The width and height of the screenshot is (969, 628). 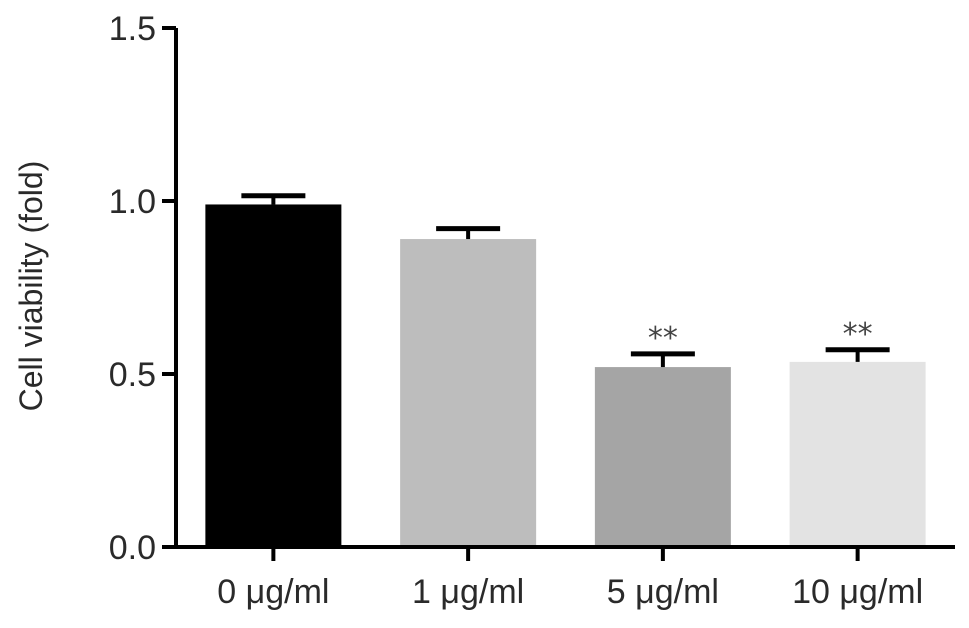 What do you see at coordinates (663, 592) in the screenshot?
I see `x-tick-label: 5 μg/ml` at bounding box center [663, 592].